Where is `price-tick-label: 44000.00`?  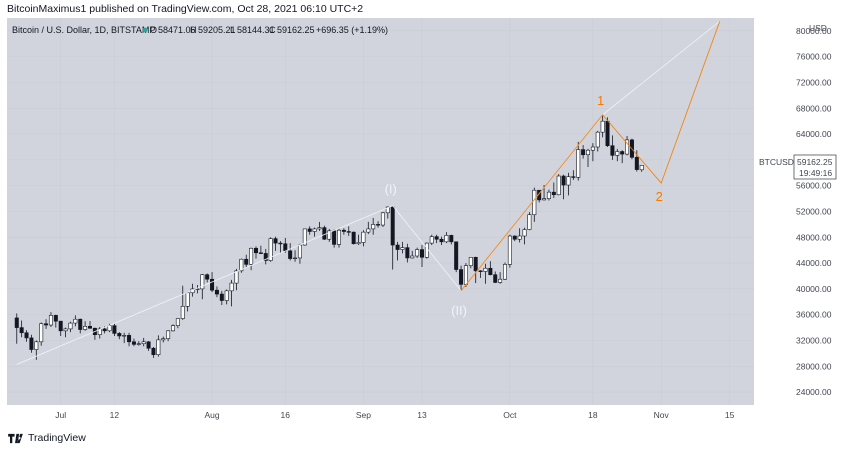
price-tick-label: 44000.00 is located at coordinates (814, 263).